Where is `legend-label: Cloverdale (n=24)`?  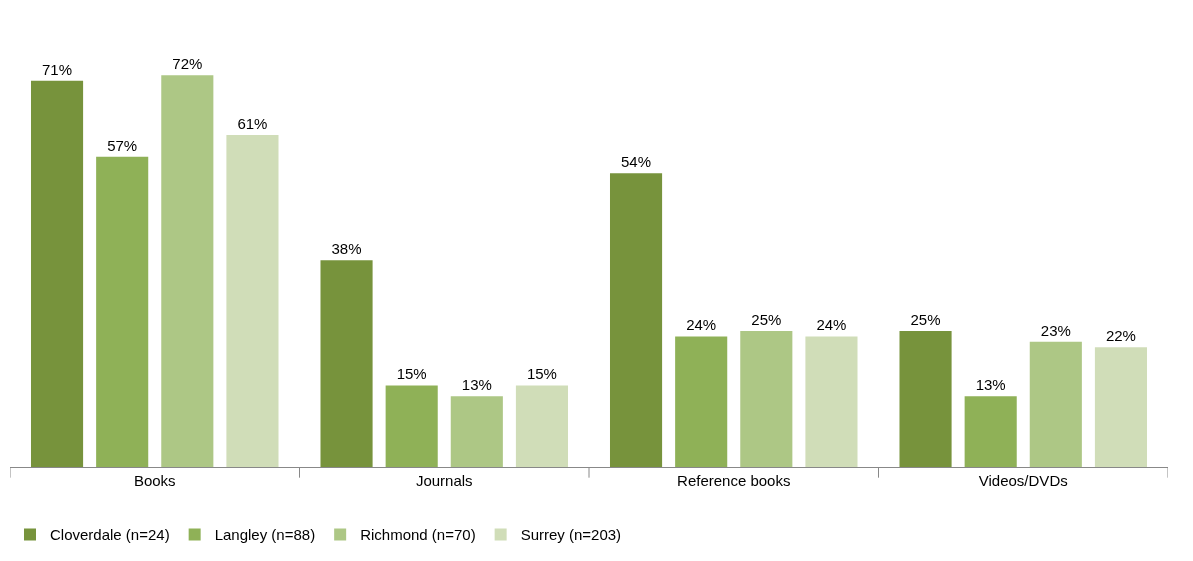 legend-label: Cloverdale (n=24) is located at coordinates (110, 535).